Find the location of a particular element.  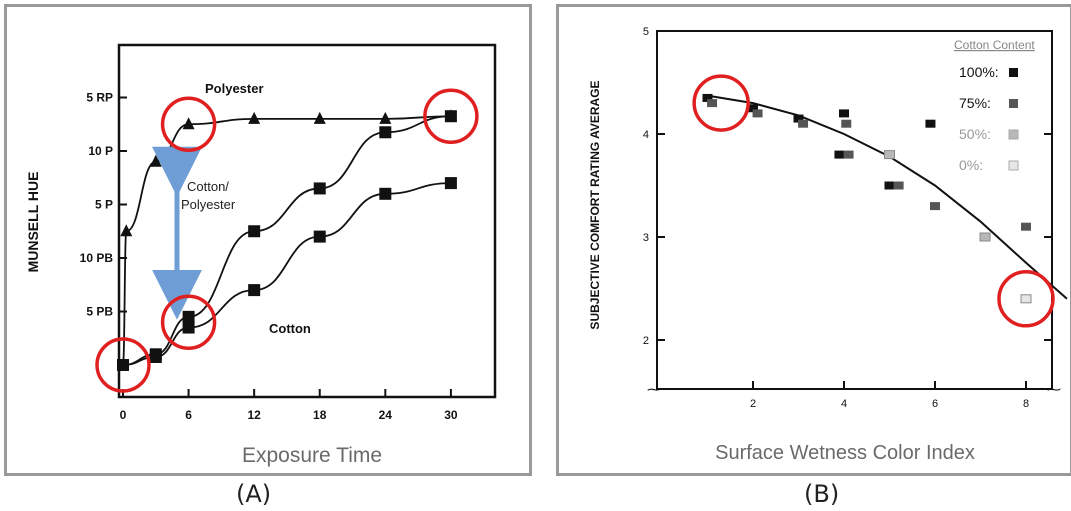

legend-label: 50%: is located at coordinates (975, 134).